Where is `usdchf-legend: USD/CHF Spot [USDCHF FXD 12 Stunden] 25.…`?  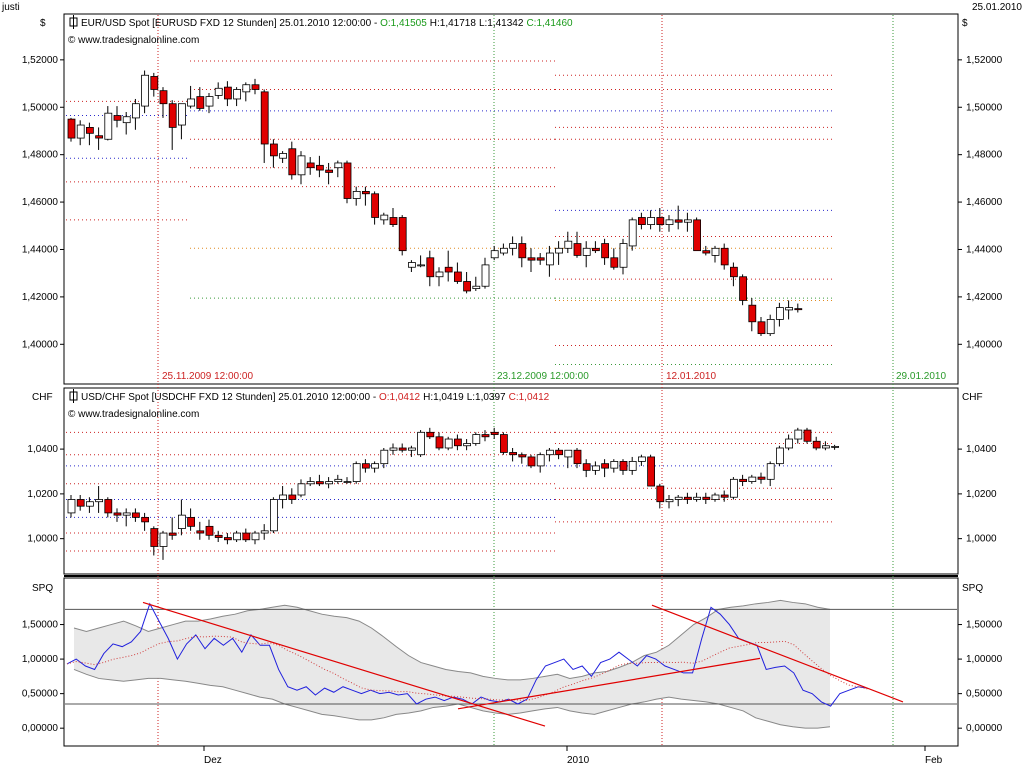 usdchf-legend: USD/CHF Spot [USDCHF FXD 12 Stunden] 25.… is located at coordinates (309, 404).